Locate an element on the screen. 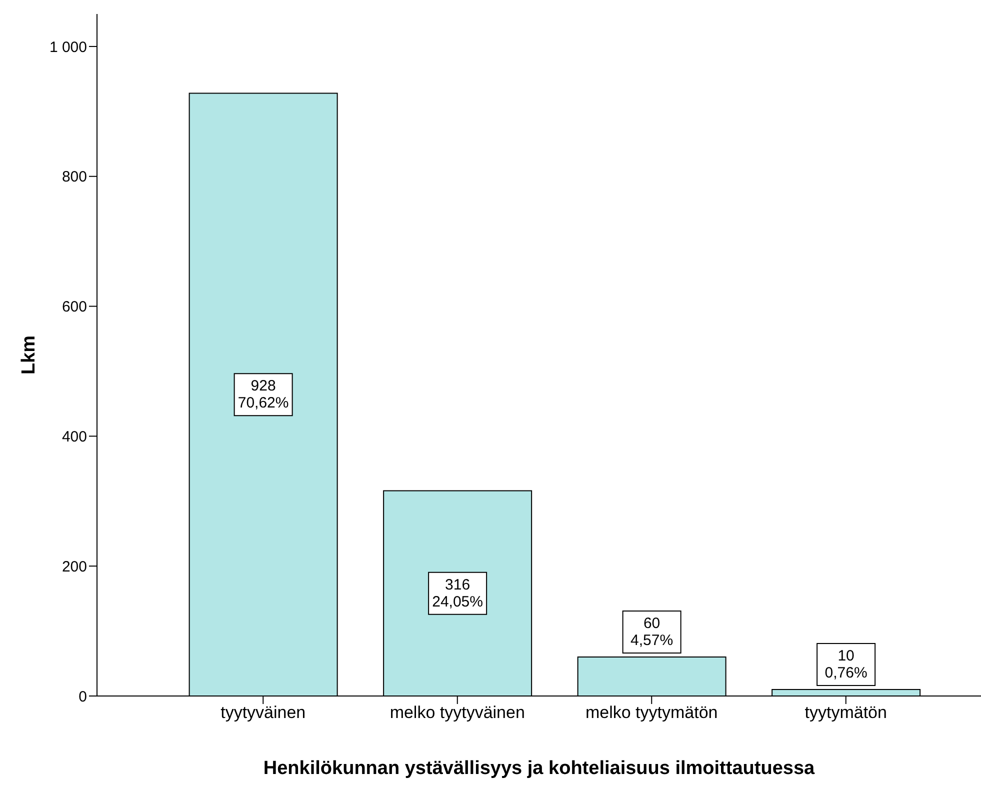 This screenshot has height=792, width=981. x-tick-label: tyytymätön is located at coordinates (845, 712).